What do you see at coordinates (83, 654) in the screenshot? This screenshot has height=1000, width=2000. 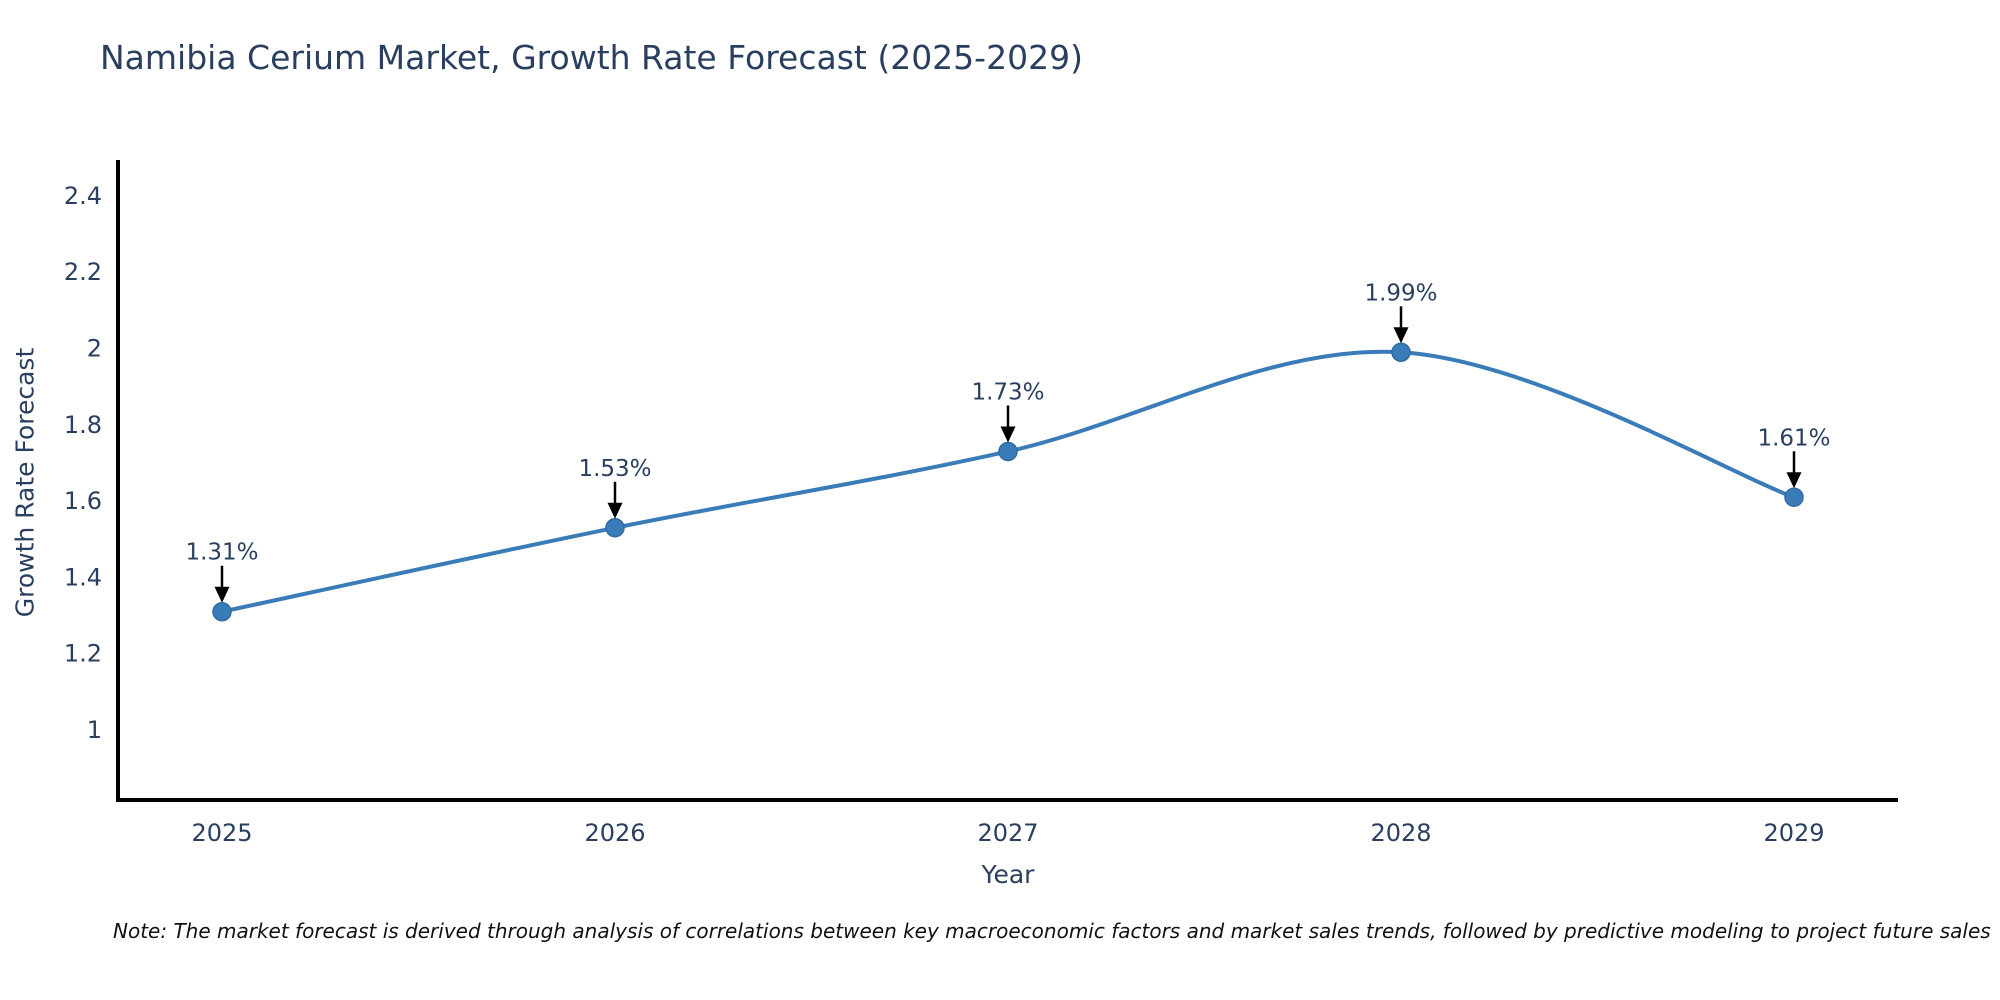 I see `y-tick-label: 1.2` at bounding box center [83, 654].